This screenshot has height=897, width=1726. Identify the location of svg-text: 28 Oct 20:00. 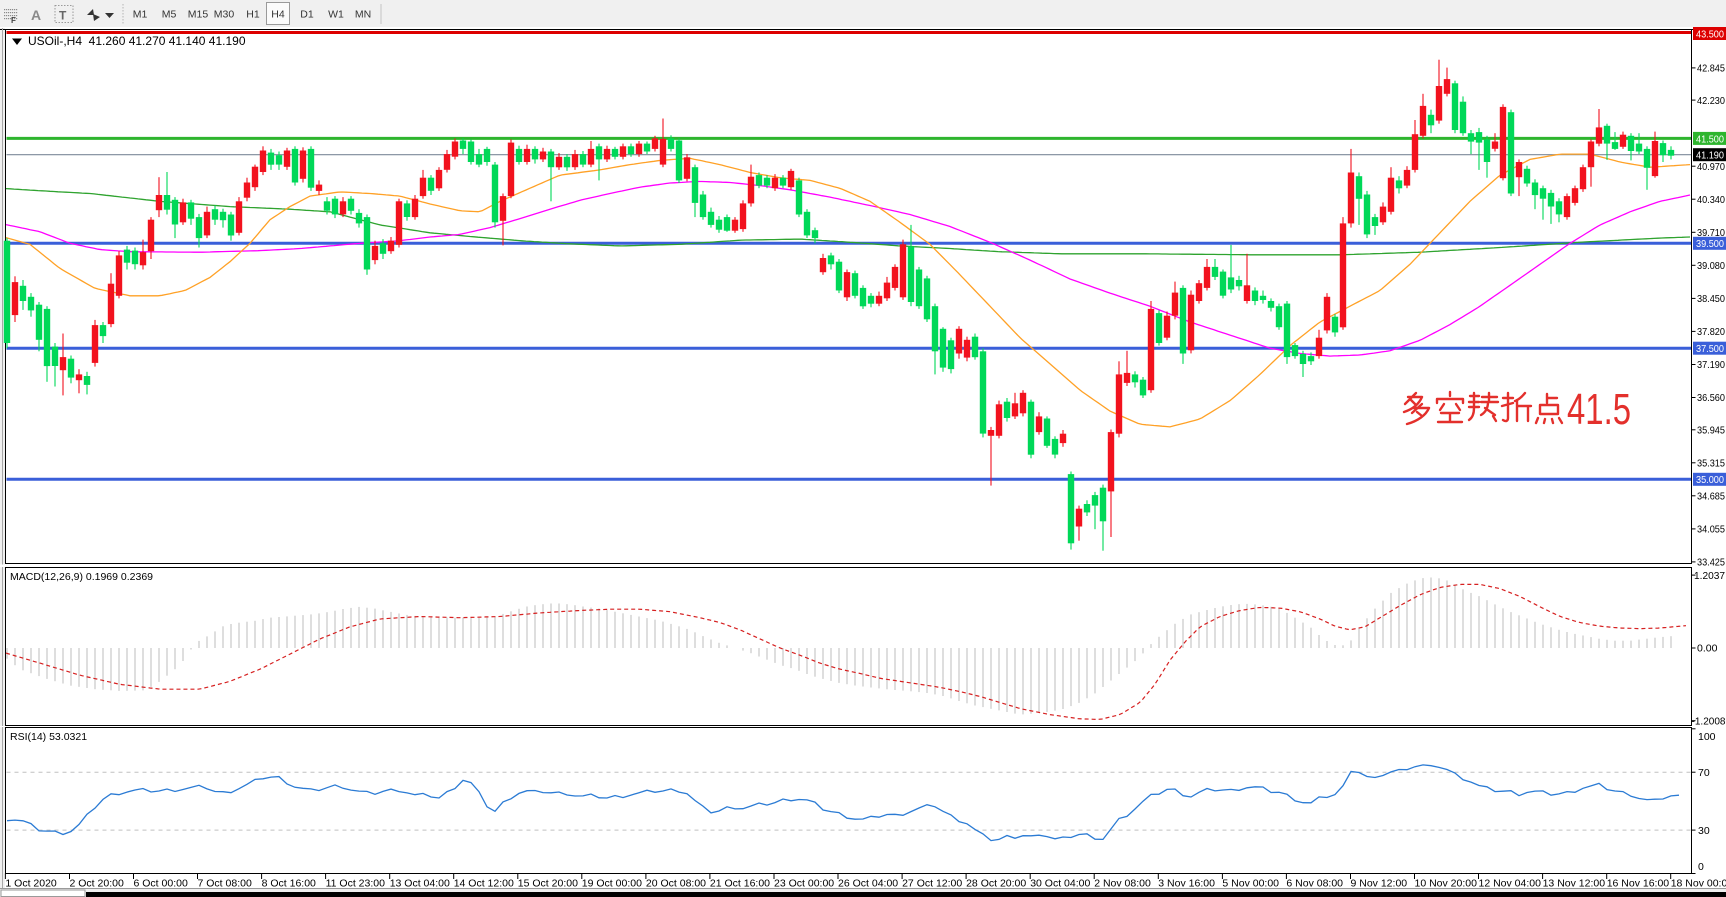
(996, 884).